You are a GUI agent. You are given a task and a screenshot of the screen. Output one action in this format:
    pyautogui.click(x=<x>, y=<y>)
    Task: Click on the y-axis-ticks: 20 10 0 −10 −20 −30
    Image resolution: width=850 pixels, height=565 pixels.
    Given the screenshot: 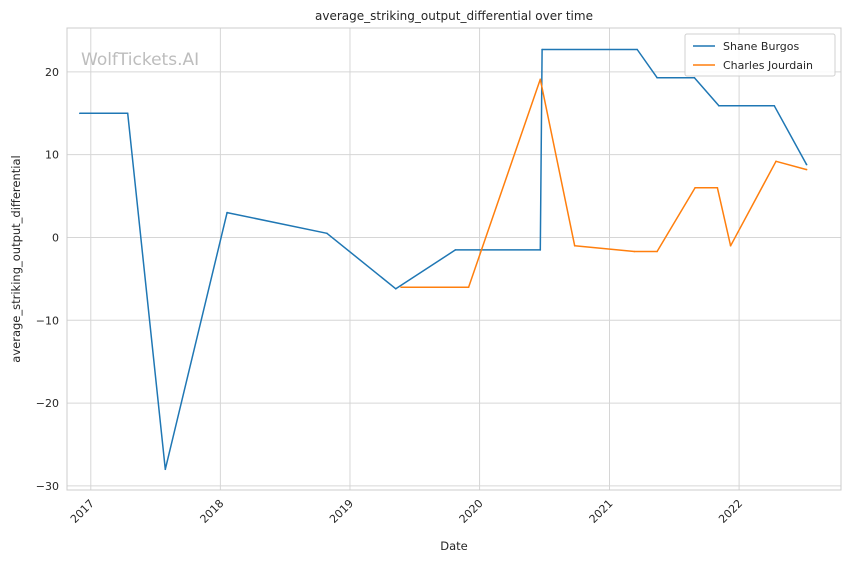 What is the action you would take?
    pyautogui.click(x=47, y=279)
    